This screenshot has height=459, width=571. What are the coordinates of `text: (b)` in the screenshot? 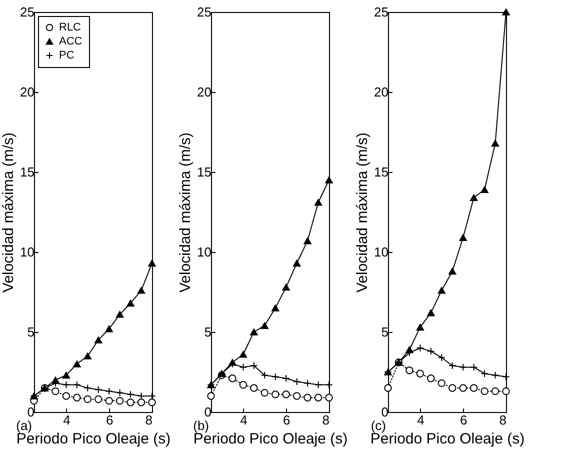 It's located at (201, 425).